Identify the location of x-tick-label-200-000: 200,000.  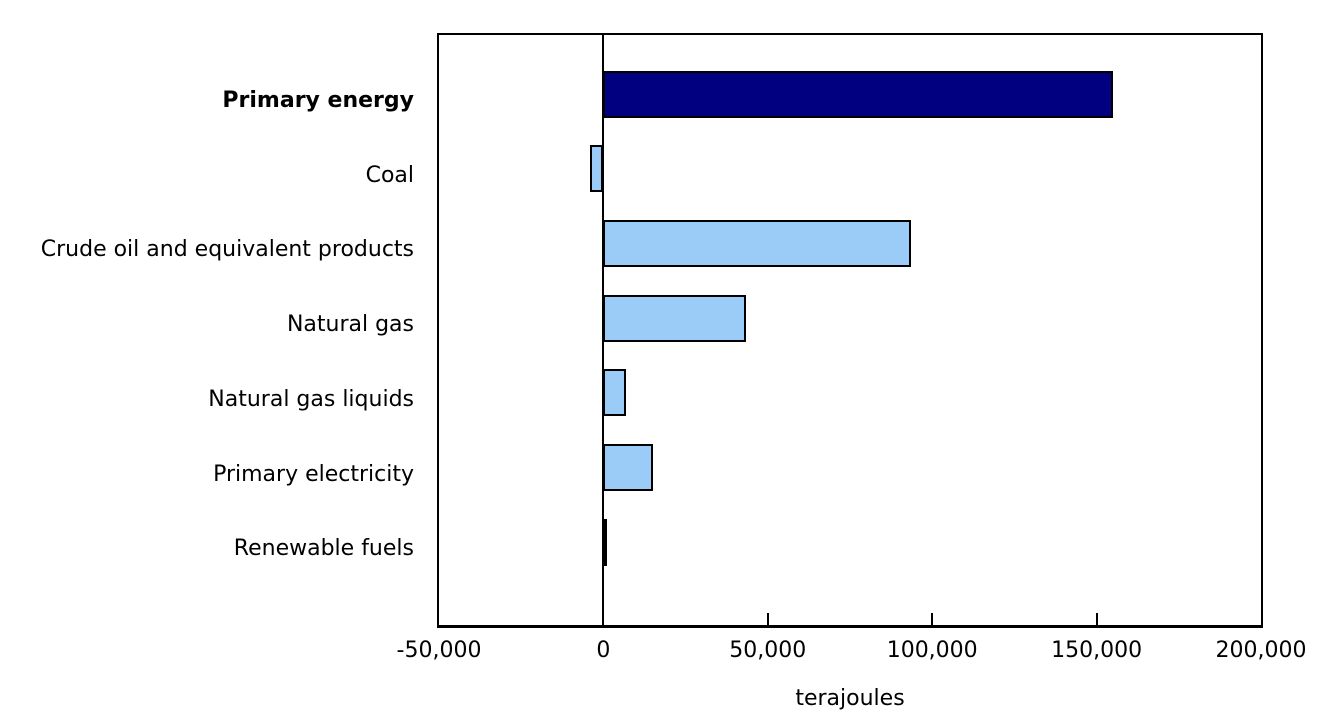
(1261, 650).